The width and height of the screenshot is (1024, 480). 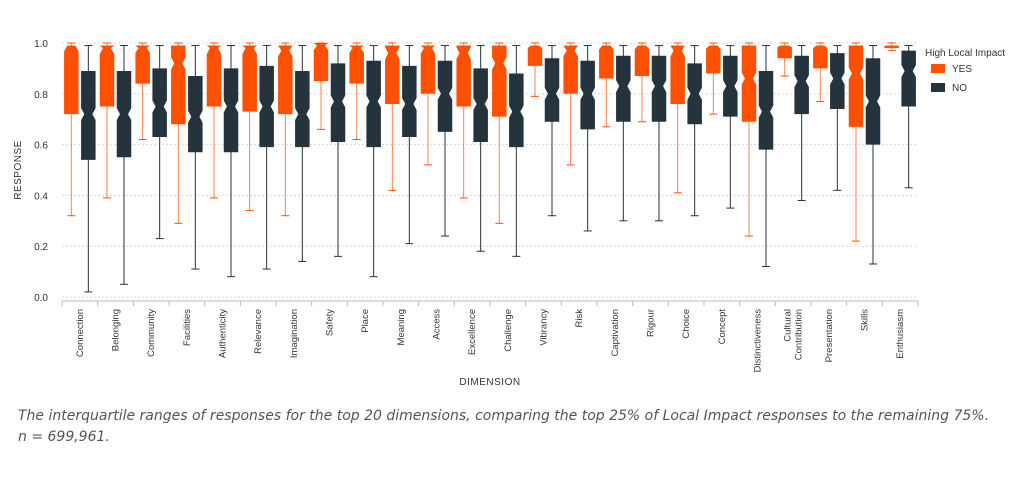 I want to click on x-tick-label: Rigour, so click(x=651, y=323).